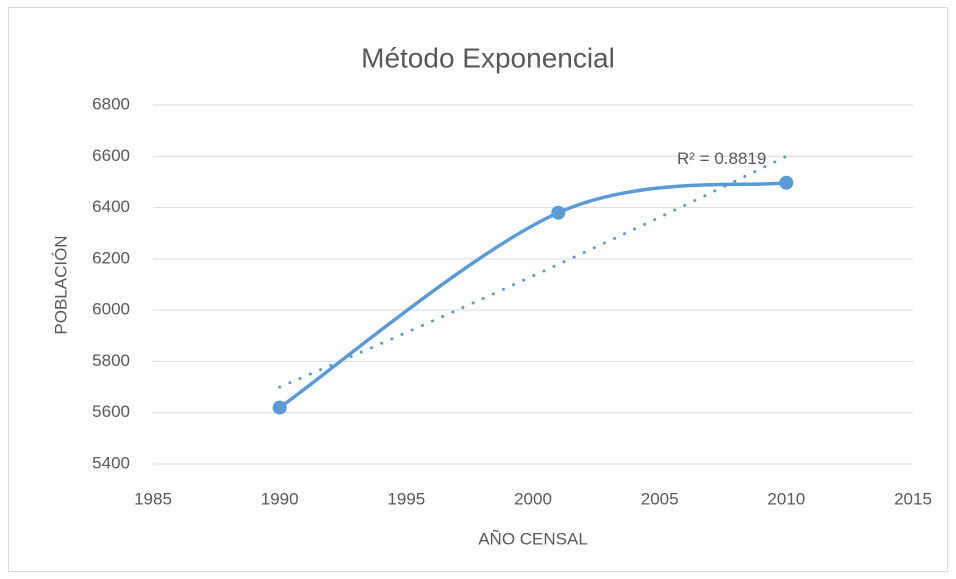 The width and height of the screenshot is (956, 579). Describe the element at coordinates (406, 498) in the screenshot. I see `x-tick-label: 1995` at that location.